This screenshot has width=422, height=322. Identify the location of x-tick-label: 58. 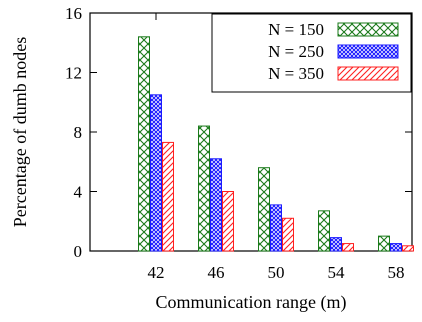
(396, 272).